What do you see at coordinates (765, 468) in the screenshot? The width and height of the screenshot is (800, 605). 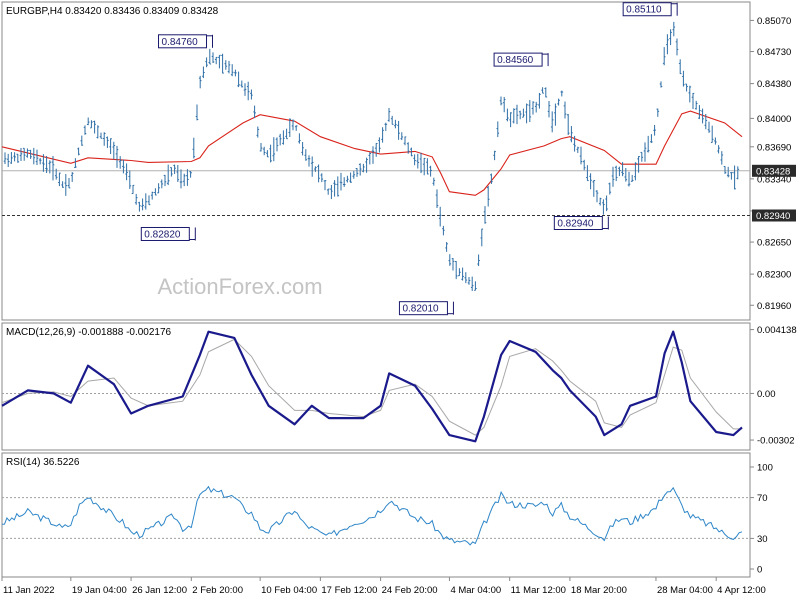 I see `rsi-y-tick-label: 100` at bounding box center [765, 468].